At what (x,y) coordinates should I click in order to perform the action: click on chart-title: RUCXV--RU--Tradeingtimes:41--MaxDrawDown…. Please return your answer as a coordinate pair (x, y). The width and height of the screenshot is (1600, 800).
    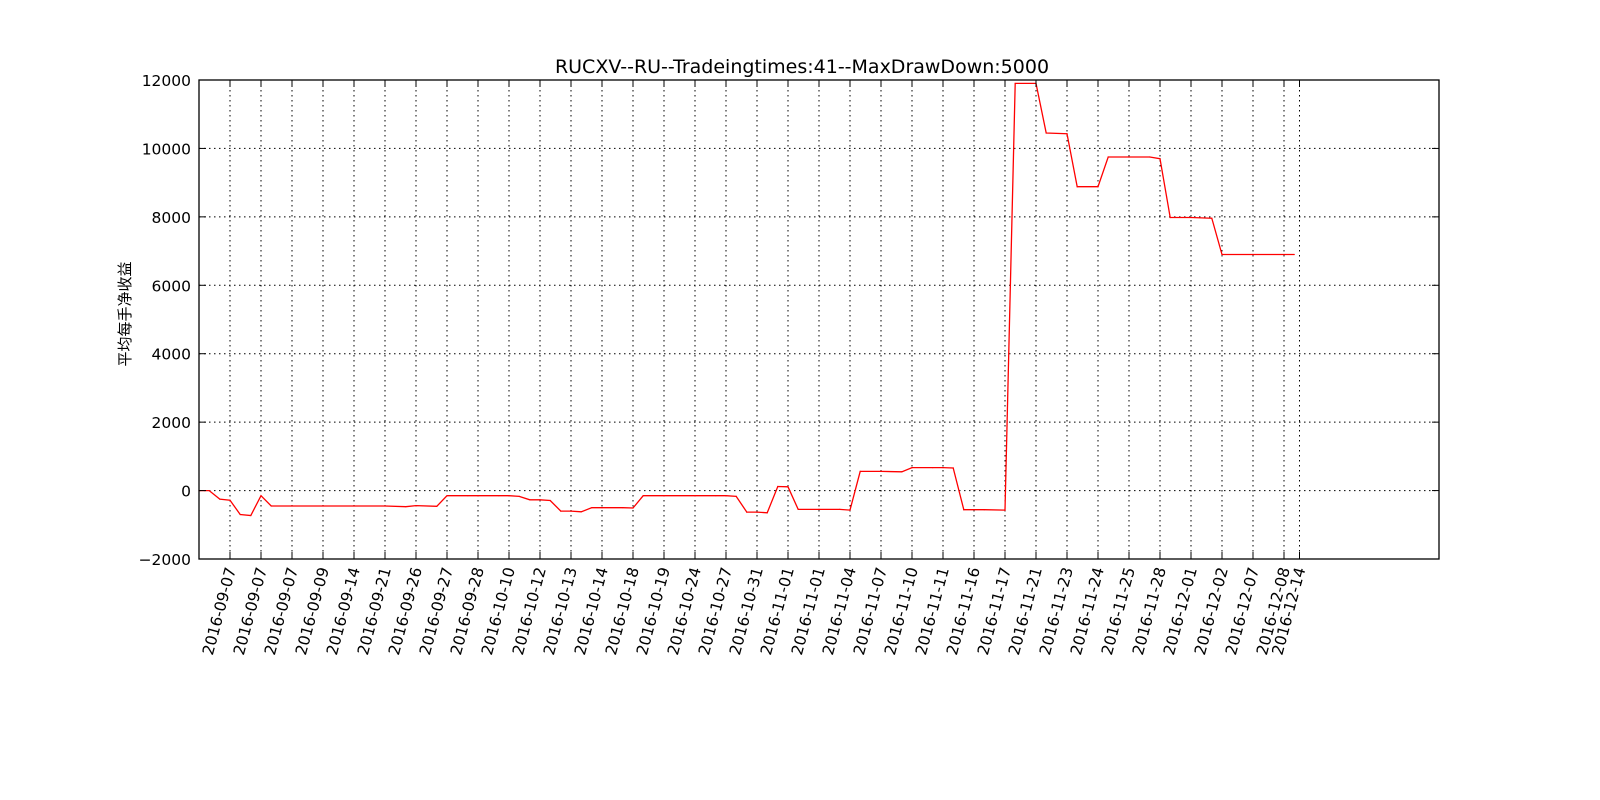
    Looking at the image, I should click on (802, 67).